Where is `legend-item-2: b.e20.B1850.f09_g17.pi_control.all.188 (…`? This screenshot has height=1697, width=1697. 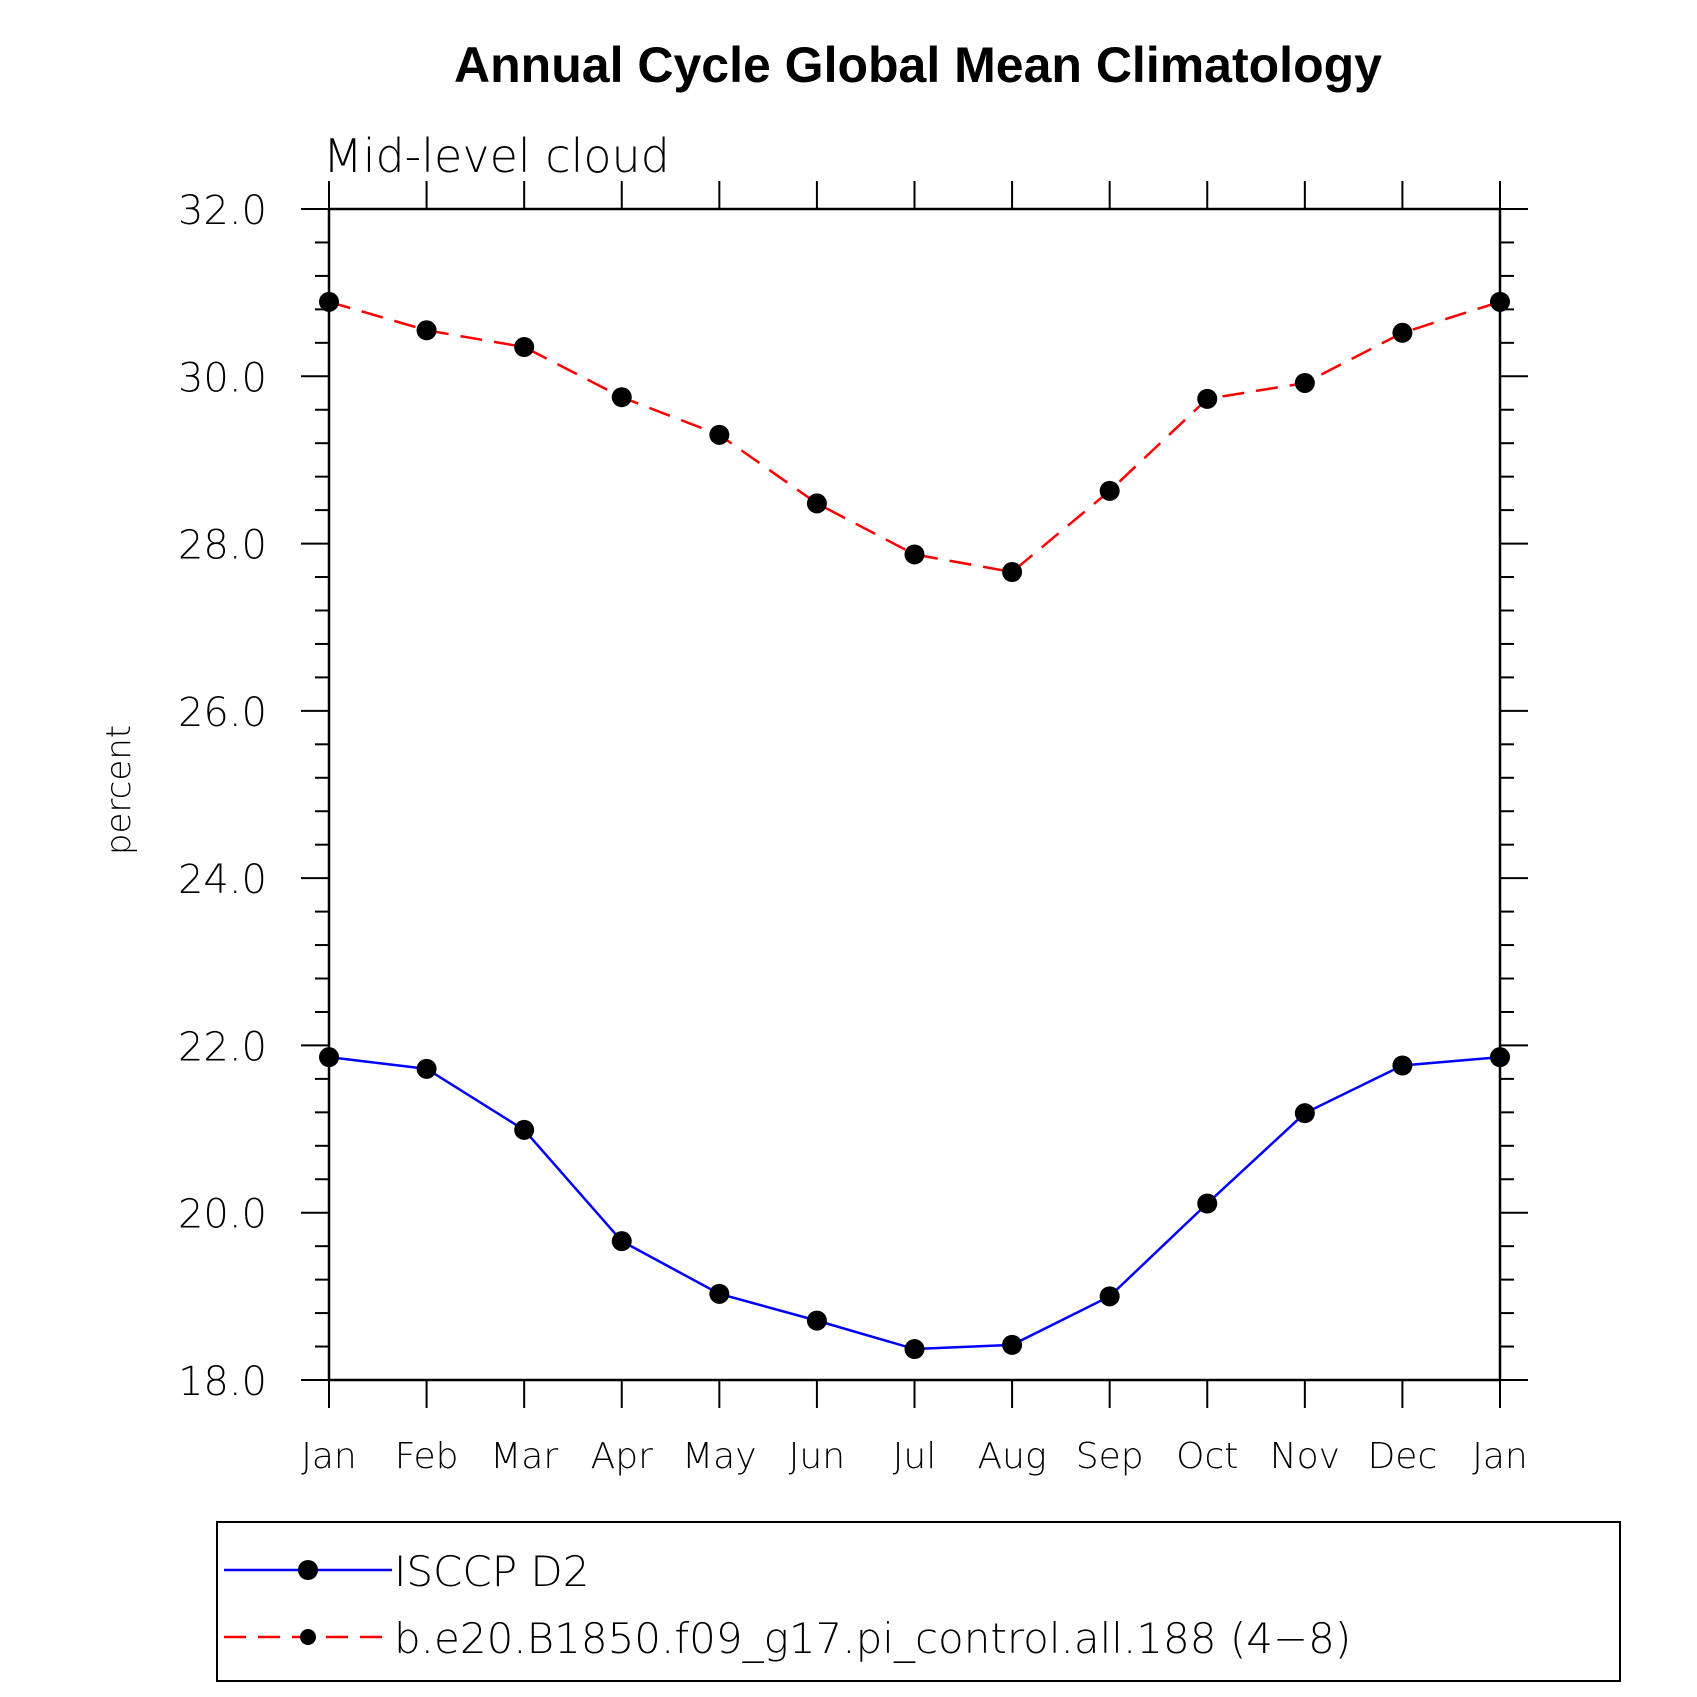
legend-item-2: b.e20.B1850.f09_g17.pi_control.all.188 (… is located at coordinates (787, 1638).